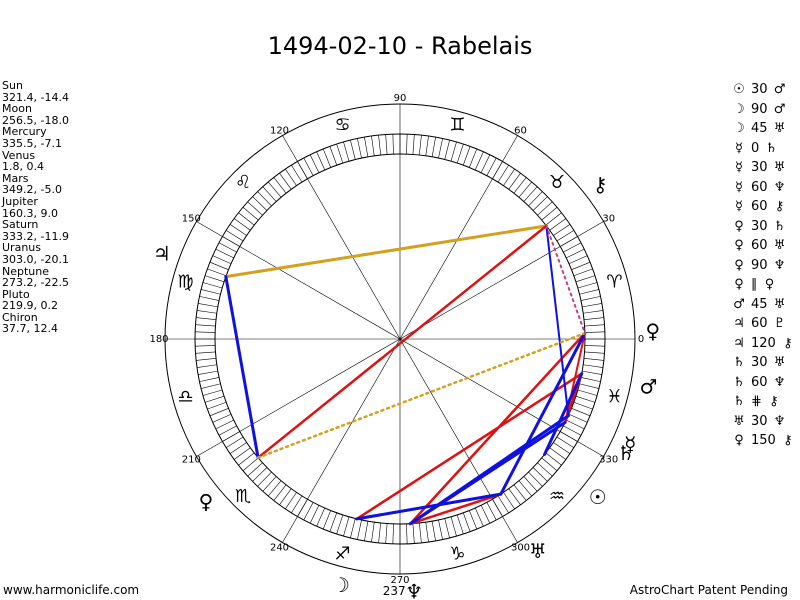  What do you see at coordinates (20, 317) in the screenshot?
I see `planet-name: Chiron` at bounding box center [20, 317].